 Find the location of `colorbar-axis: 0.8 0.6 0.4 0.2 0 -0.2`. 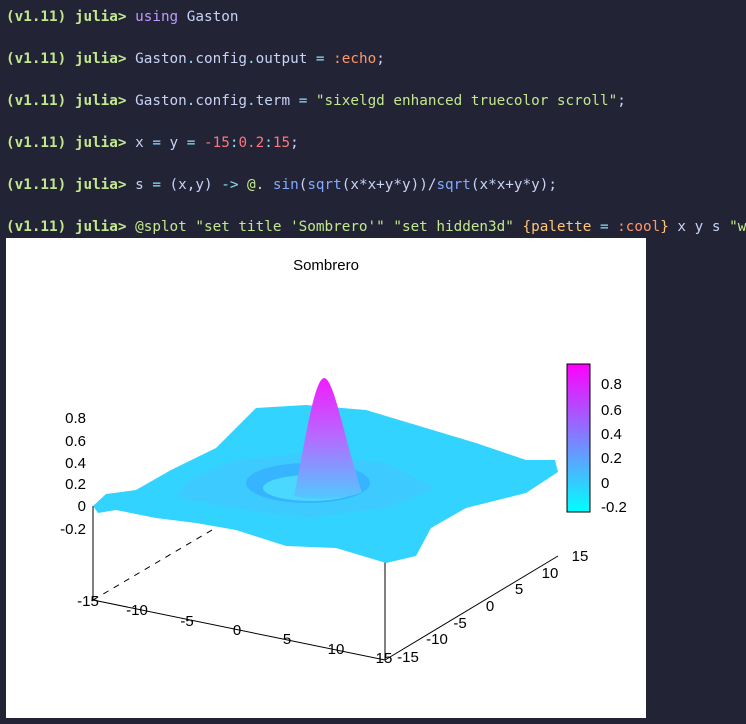

colorbar-axis: 0.8 0.6 0.4 0.2 0 -0.2 is located at coordinates (614, 446).